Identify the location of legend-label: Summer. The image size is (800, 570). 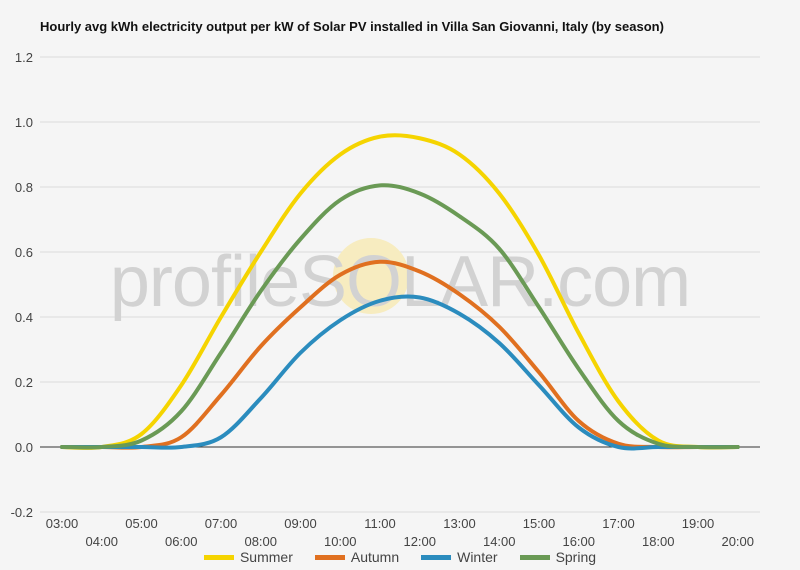
(266, 557).